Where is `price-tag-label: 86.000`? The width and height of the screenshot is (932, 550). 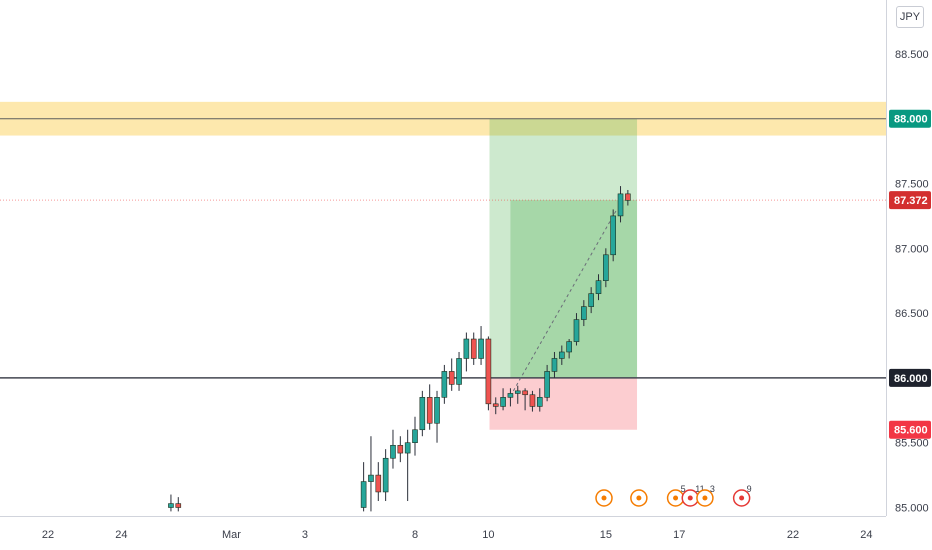
price-tag-label: 86.000 is located at coordinates (911, 379).